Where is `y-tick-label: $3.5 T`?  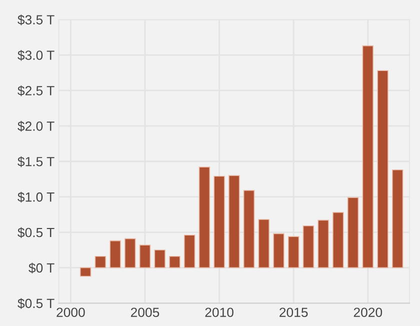 y-tick-label: $3.5 T is located at coordinates (36, 20).